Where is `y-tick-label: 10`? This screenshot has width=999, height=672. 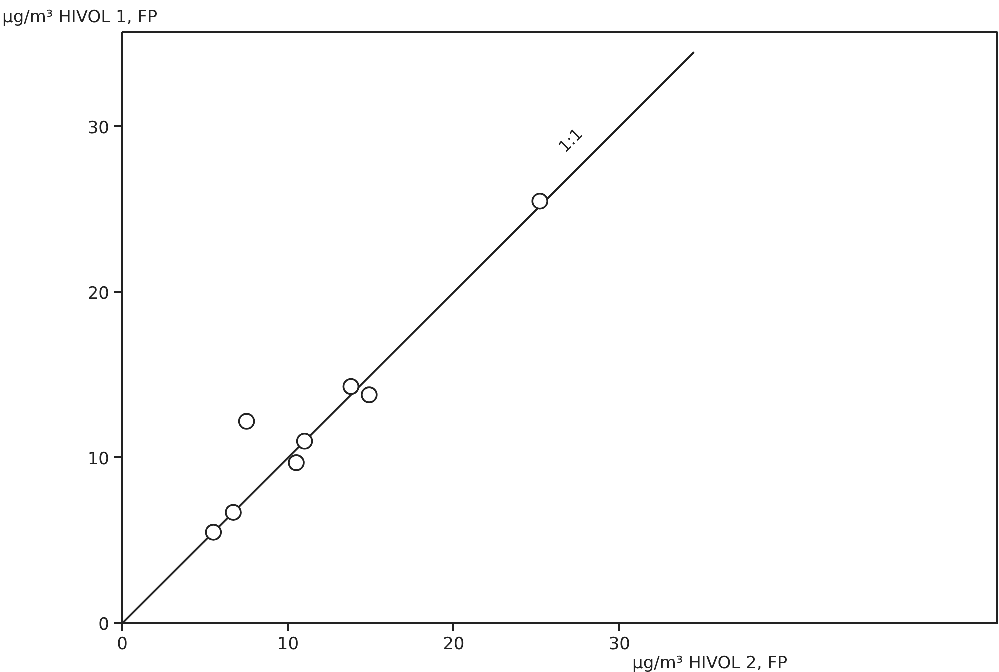 y-tick-label: 10 is located at coordinates (99, 459).